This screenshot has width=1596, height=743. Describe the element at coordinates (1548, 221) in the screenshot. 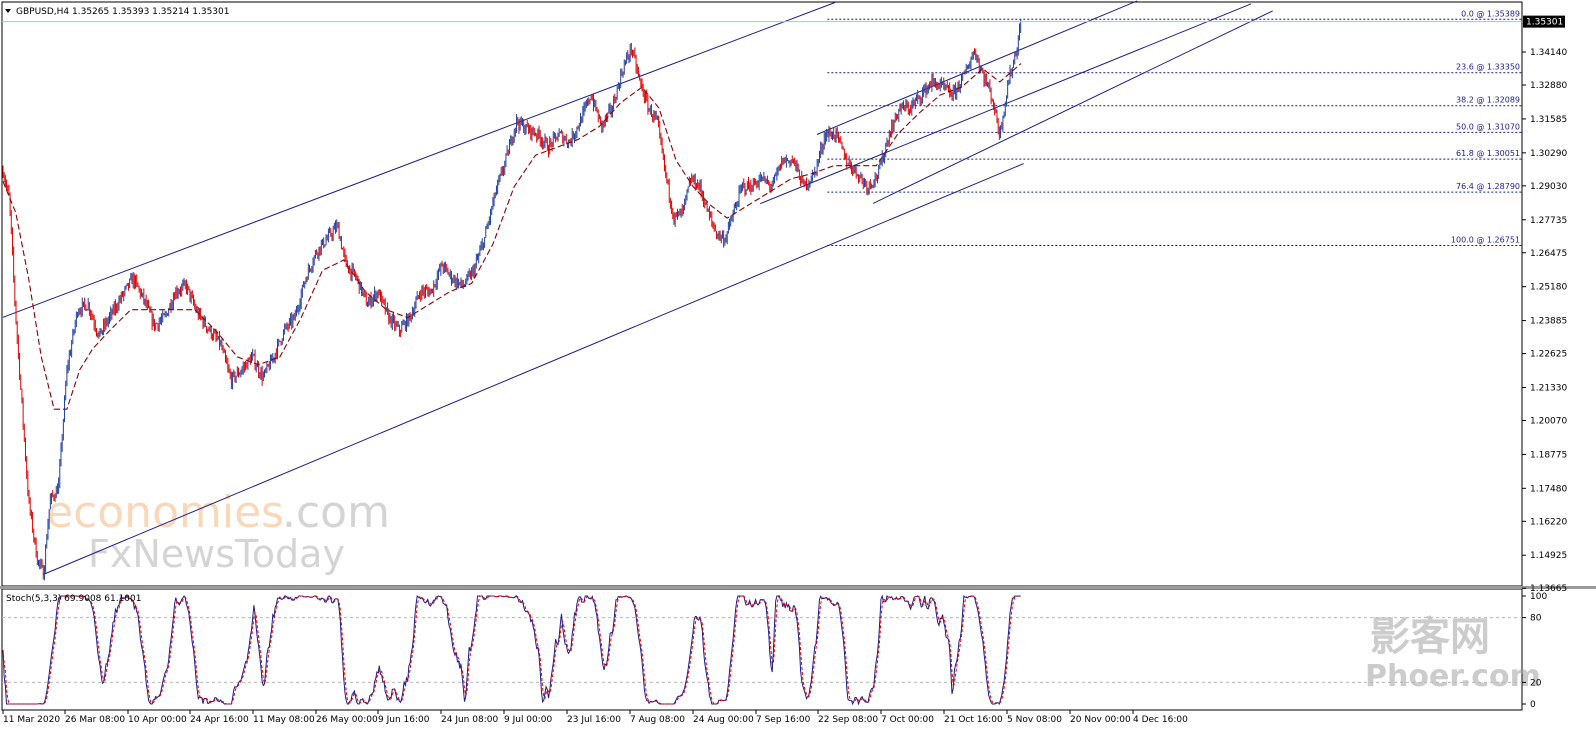

I see `price-axis-label: 1.27735` at that location.